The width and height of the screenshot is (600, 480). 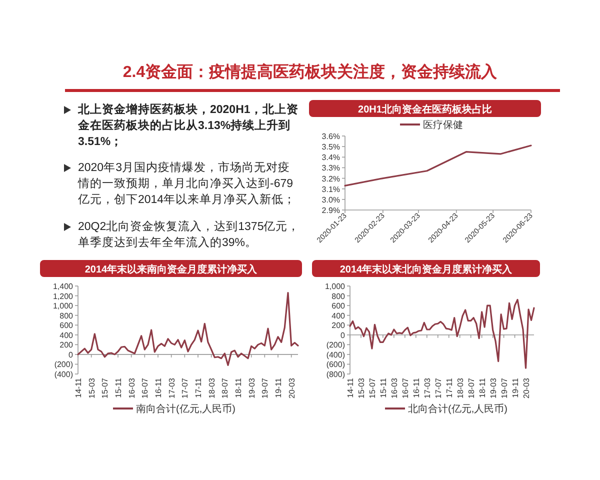 I want to click on text: 北上资金增持医药板块，2020H1，北上资金在医药板块的占比从3.13%持续上升到3.51%；, so click(x=188, y=126).